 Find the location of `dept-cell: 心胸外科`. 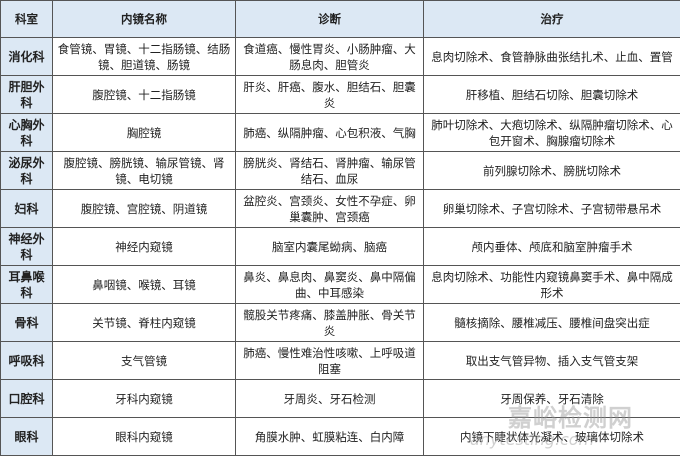

dept-cell: 心胸外科 is located at coordinates (27, 133).